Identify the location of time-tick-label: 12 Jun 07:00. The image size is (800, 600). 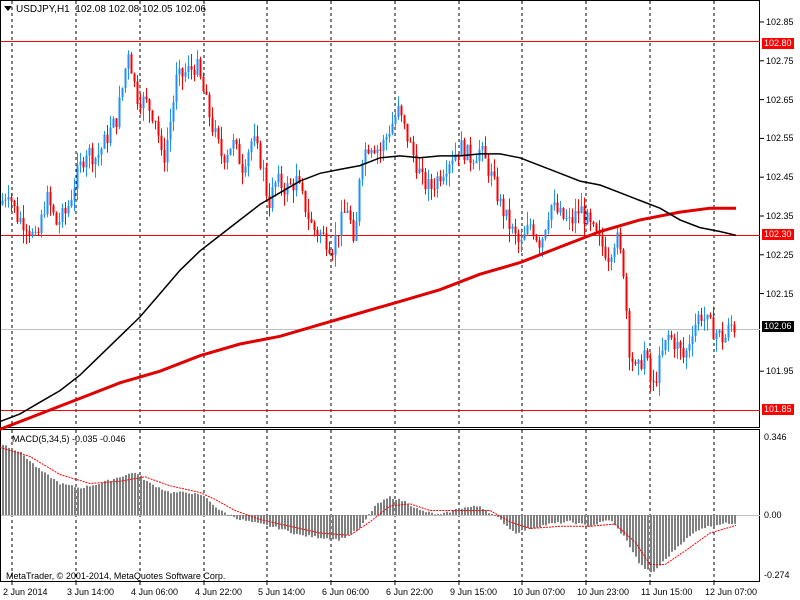
(731, 592).